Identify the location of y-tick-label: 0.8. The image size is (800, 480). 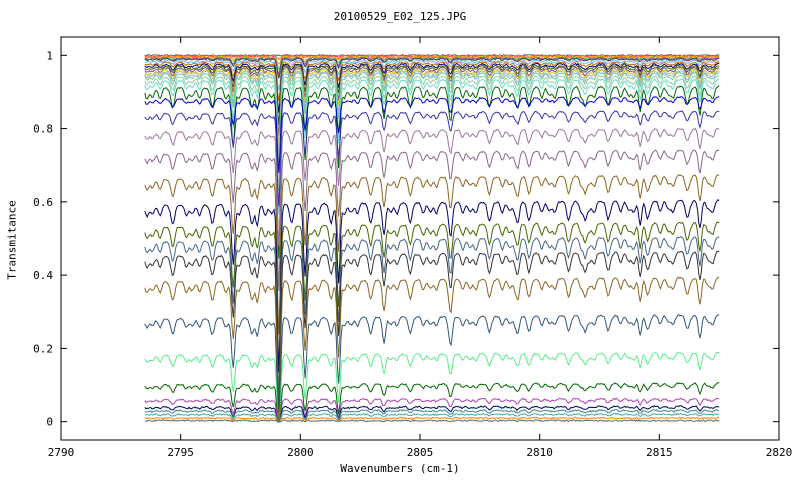
(43, 129).